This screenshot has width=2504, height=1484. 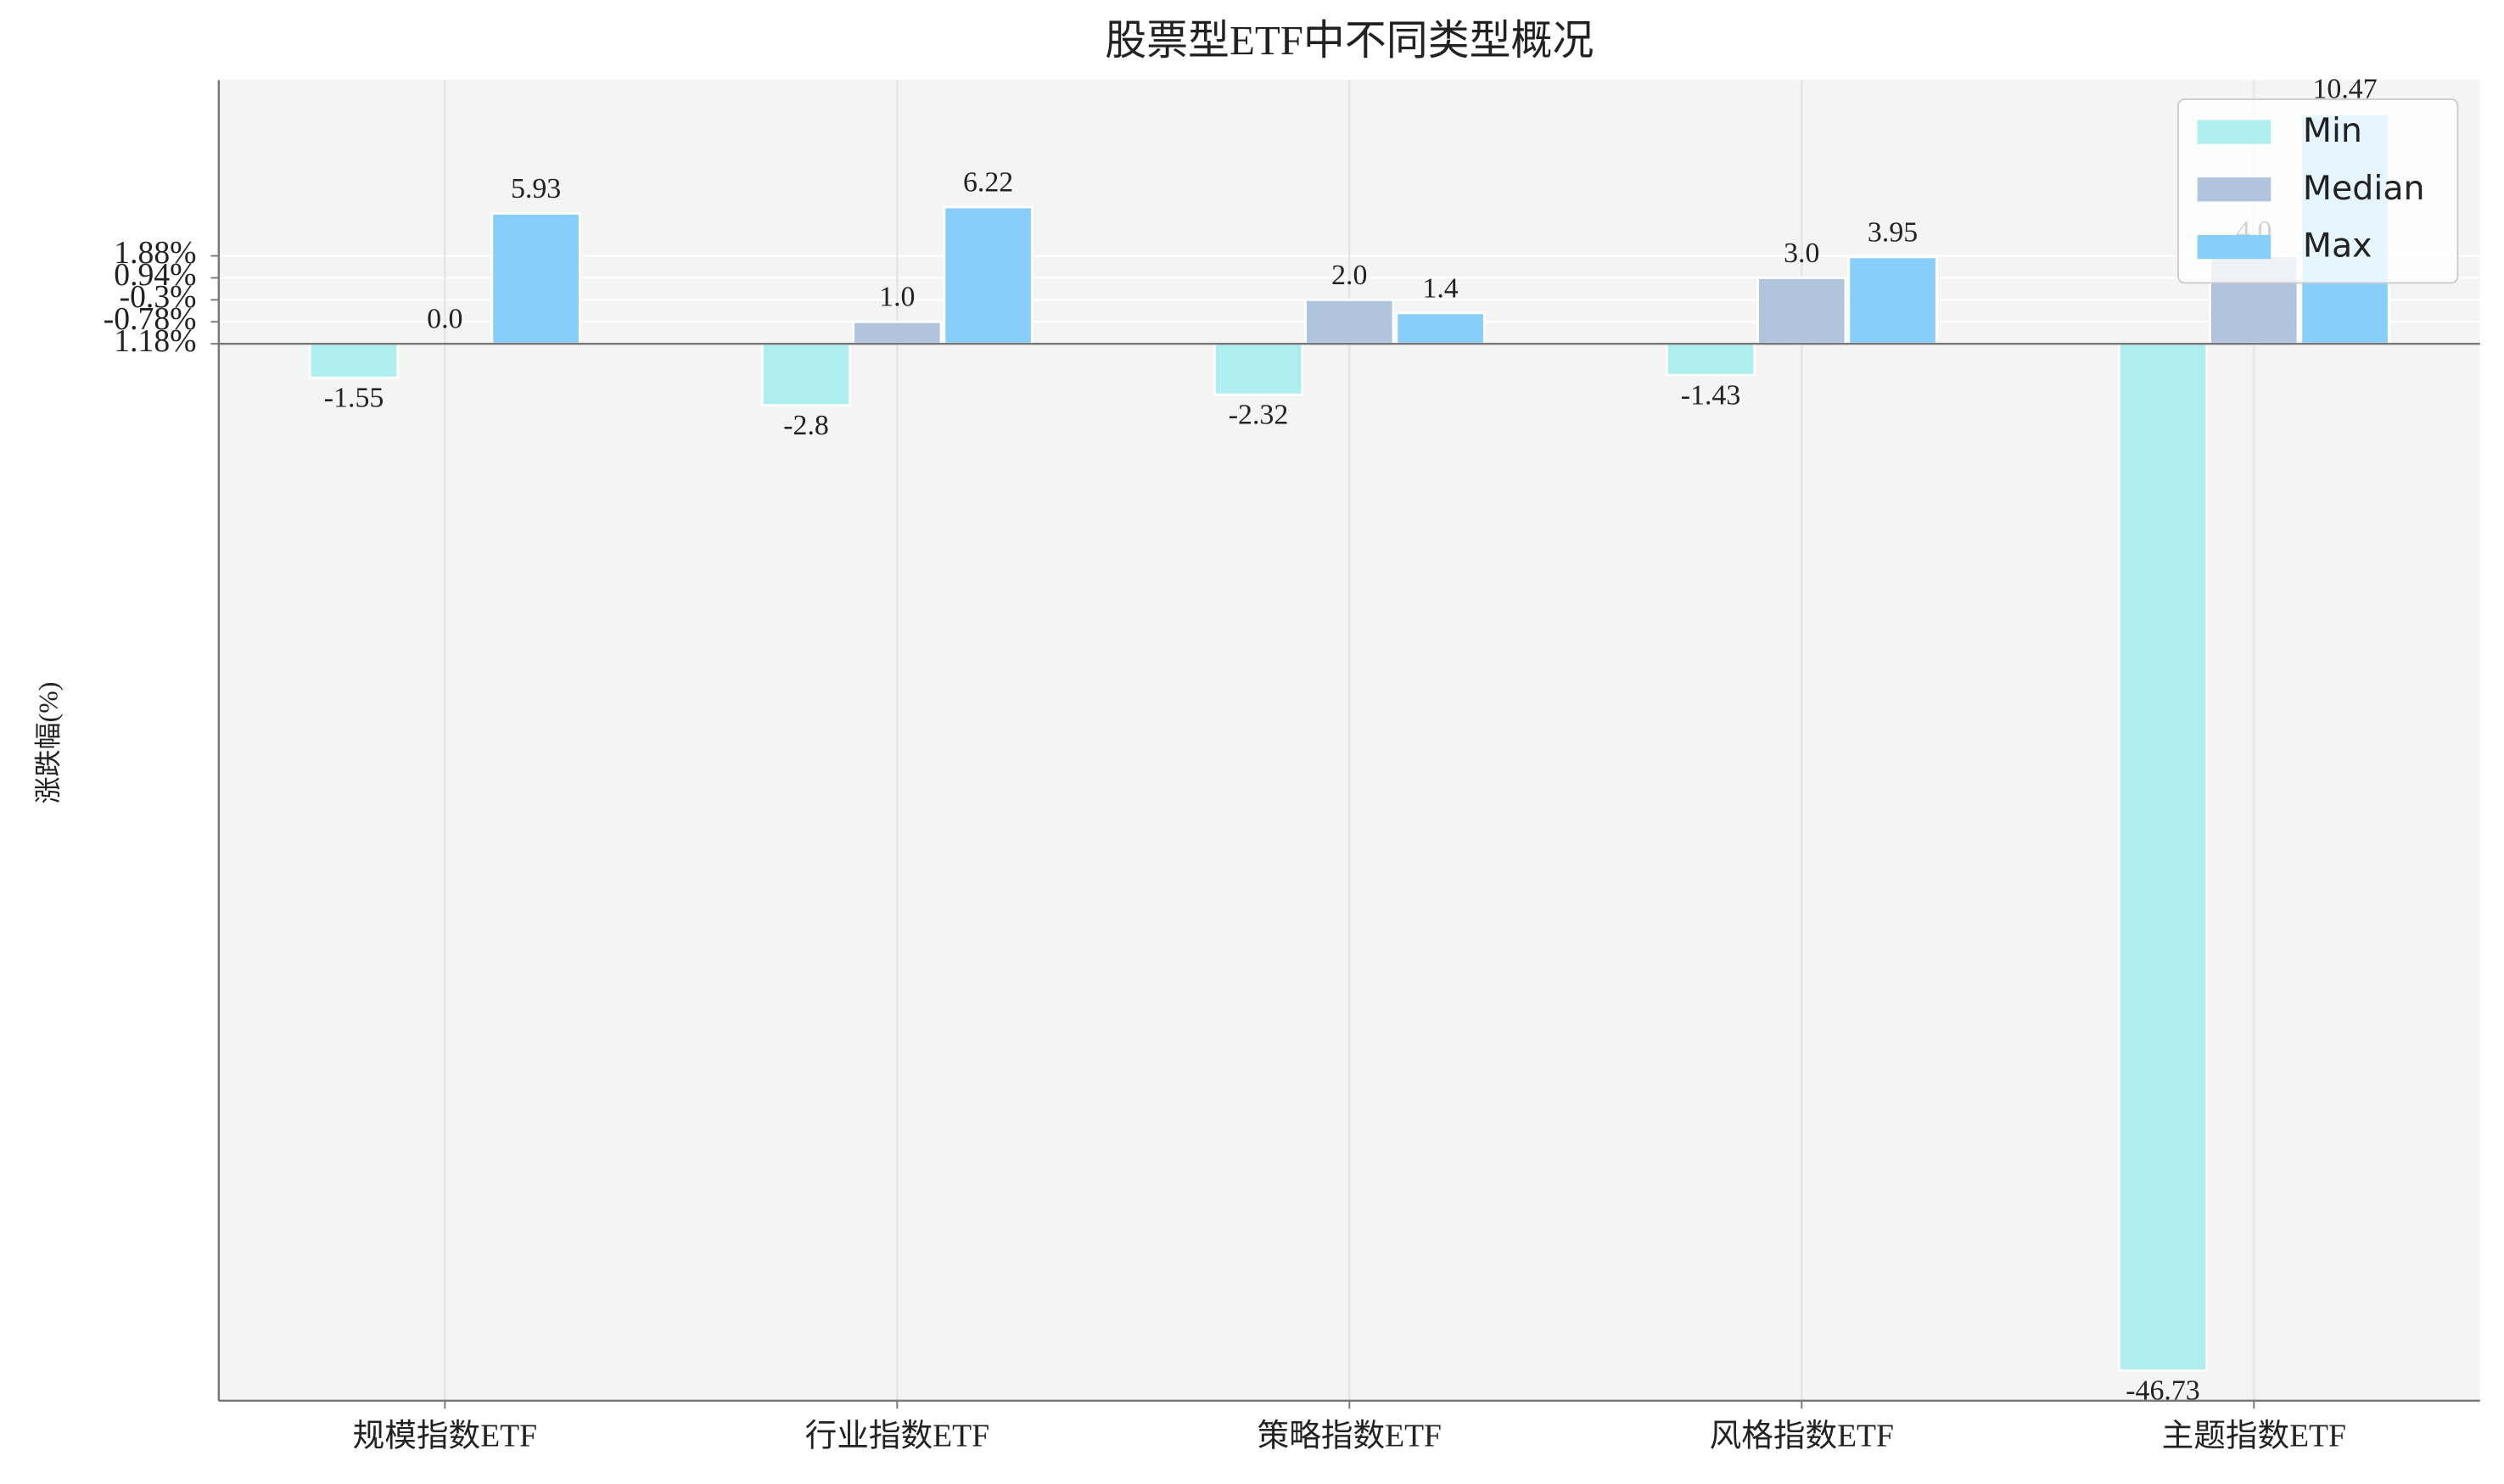 What do you see at coordinates (445, 1436) in the screenshot?
I see `x-tick-label: 规模指数ETF` at bounding box center [445, 1436].